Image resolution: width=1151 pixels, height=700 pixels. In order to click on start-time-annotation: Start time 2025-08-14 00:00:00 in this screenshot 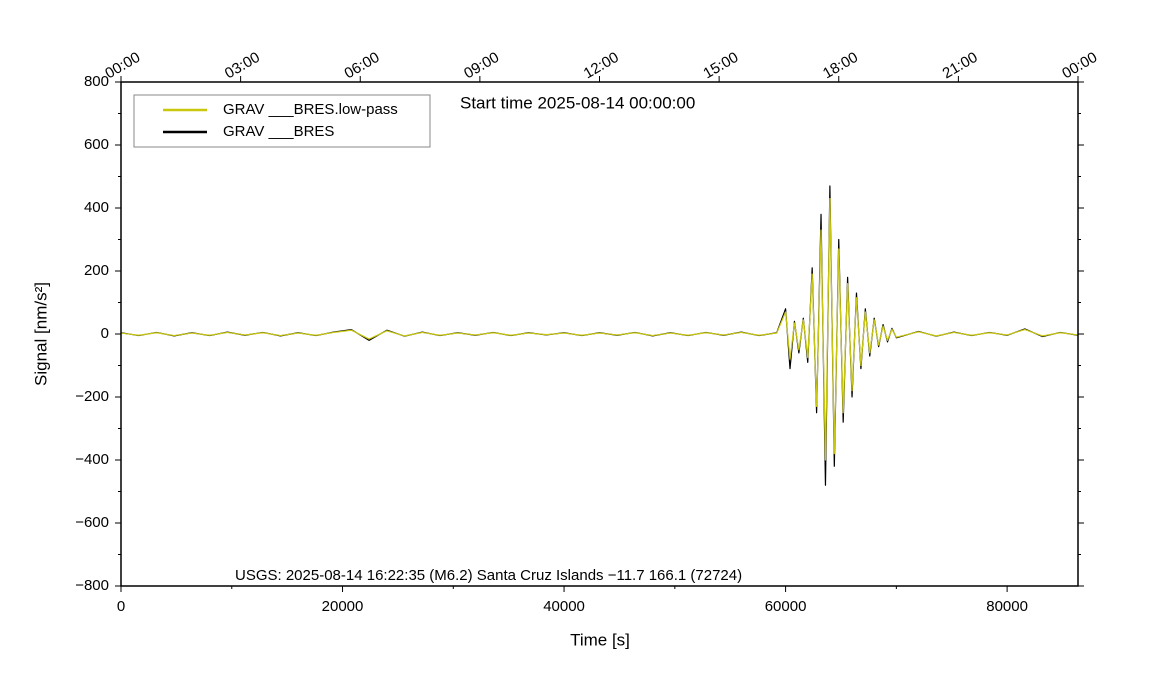, I will do `click(577, 102)`.